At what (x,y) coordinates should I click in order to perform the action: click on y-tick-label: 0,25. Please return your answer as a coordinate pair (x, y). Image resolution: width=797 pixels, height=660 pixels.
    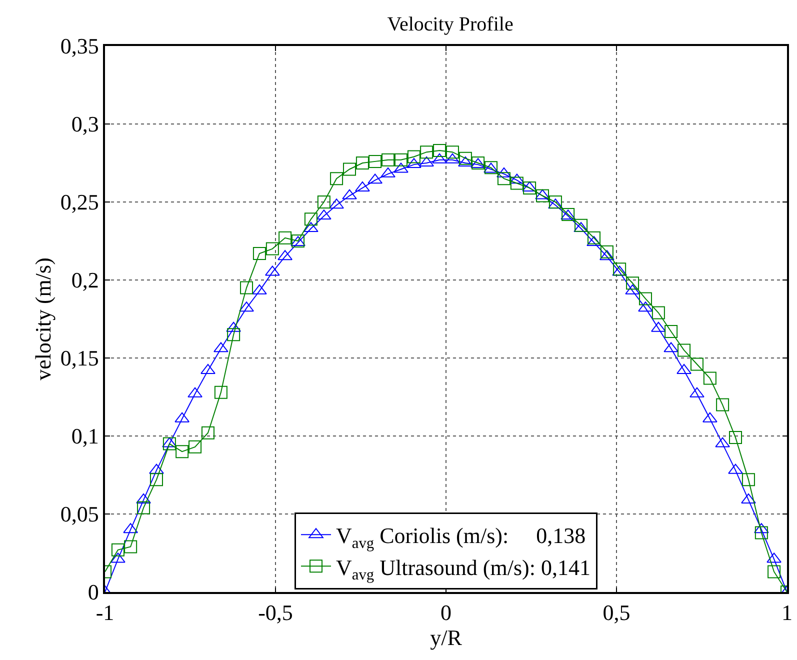
    Looking at the image, I should click on (79, 202).